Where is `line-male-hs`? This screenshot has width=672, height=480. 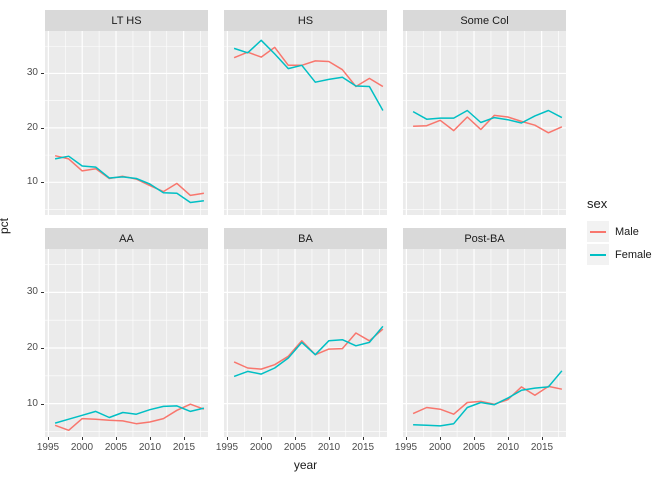 line-male-hs is located at coordinates (308, 67).